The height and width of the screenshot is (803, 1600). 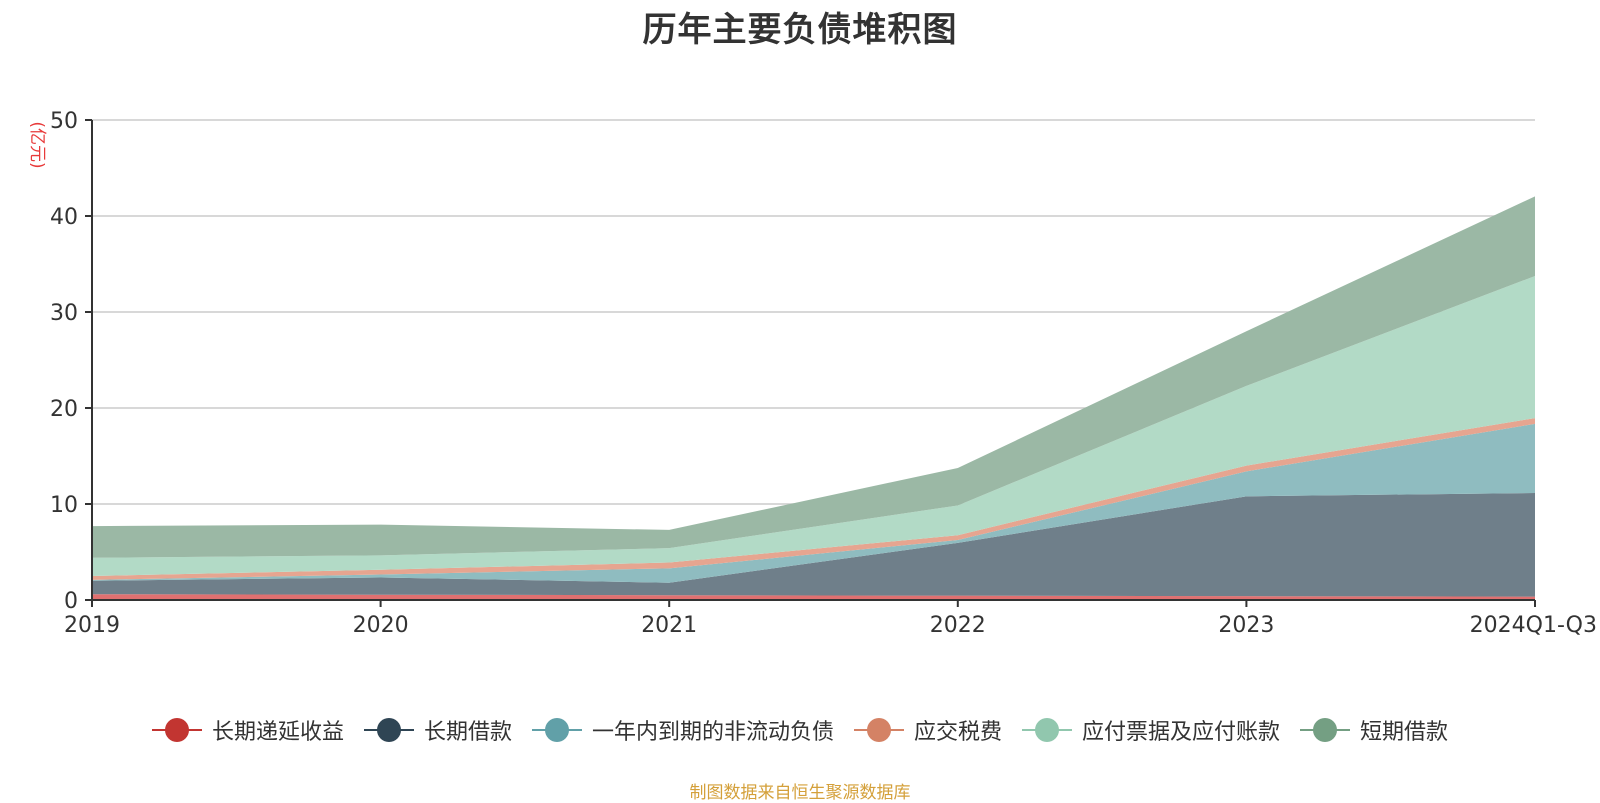 What do you see at coordinates (712, 732) in the screenshot?
I see `legend-label: 一年内到期的非流动负债` at bounding box center [712, 732].